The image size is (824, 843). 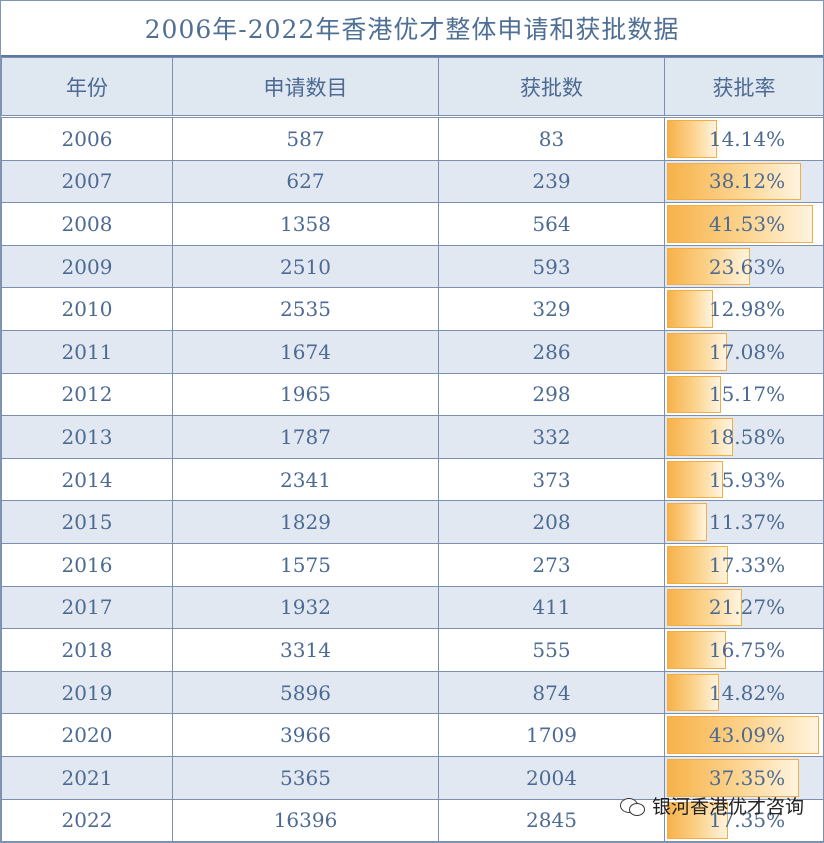 What do you see at coordinates (747, 223) in the screenshot?
I see `rate-value: 41.53%` at bounding box center [747, 223].